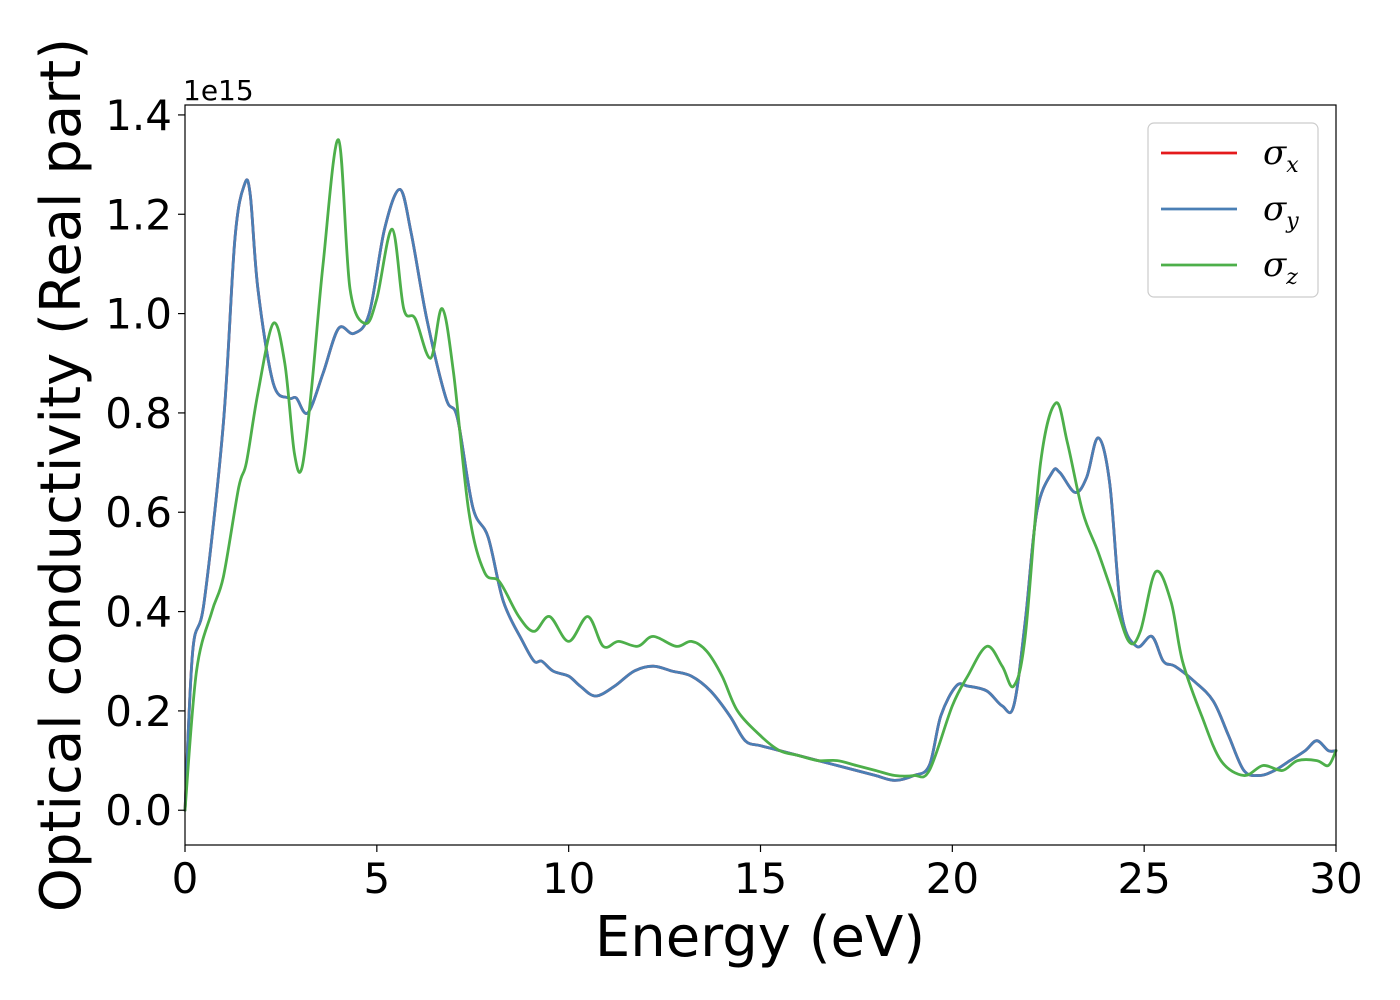  What do you see at coordinates (1143, 878) in the screenshot?
I see `x-tick-label: 25` at bounding box center [1143, 878].